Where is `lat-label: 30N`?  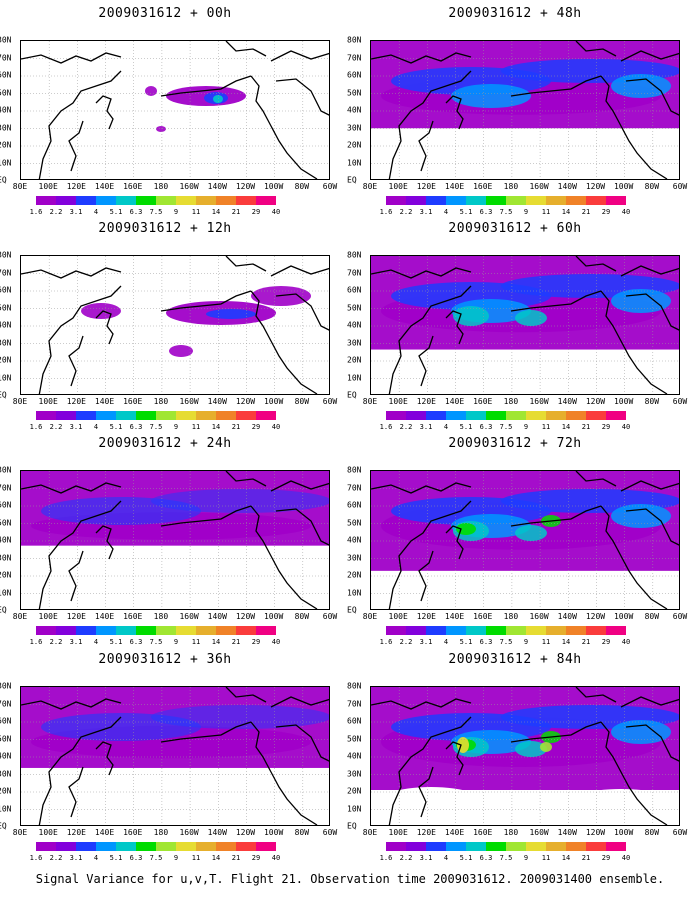
lat-label: 30N is located at coordinates (6, 773).